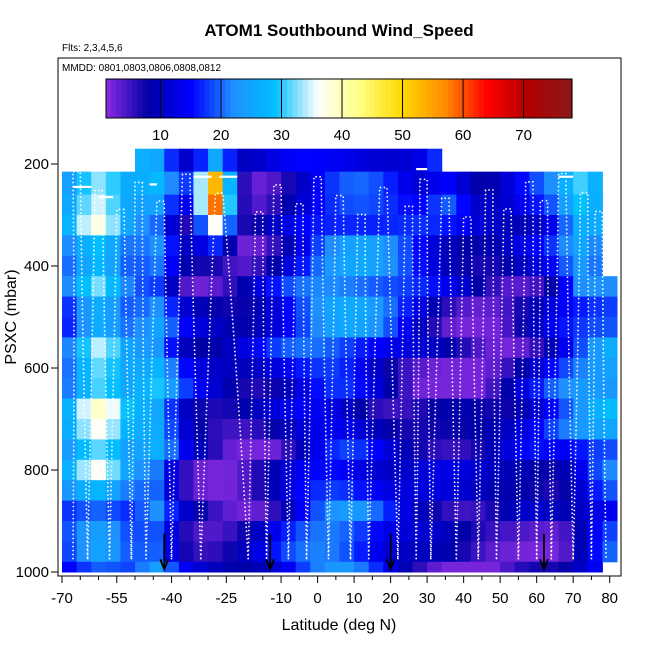  I want to click on colorbar-tick-label: 70, so click(523, 135).